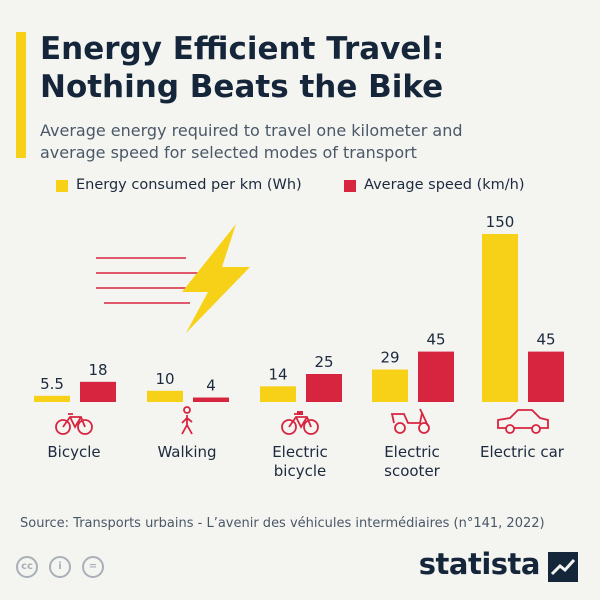 The height and width of the screenshot is (600, 600). What do you see at coordinates (52, 384) in the screenshot?
I see `energy-value-label: 5.5` at bounding box center [52, 384].